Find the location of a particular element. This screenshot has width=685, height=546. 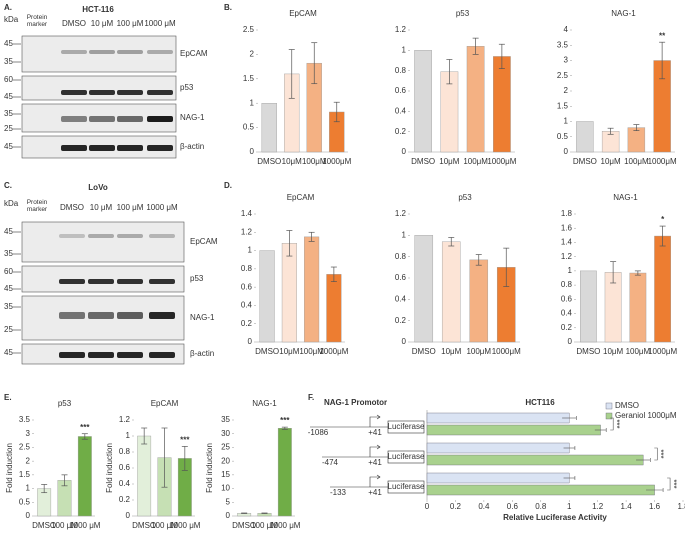

y-tick-label: 5 is located at coordinates (228, 501).